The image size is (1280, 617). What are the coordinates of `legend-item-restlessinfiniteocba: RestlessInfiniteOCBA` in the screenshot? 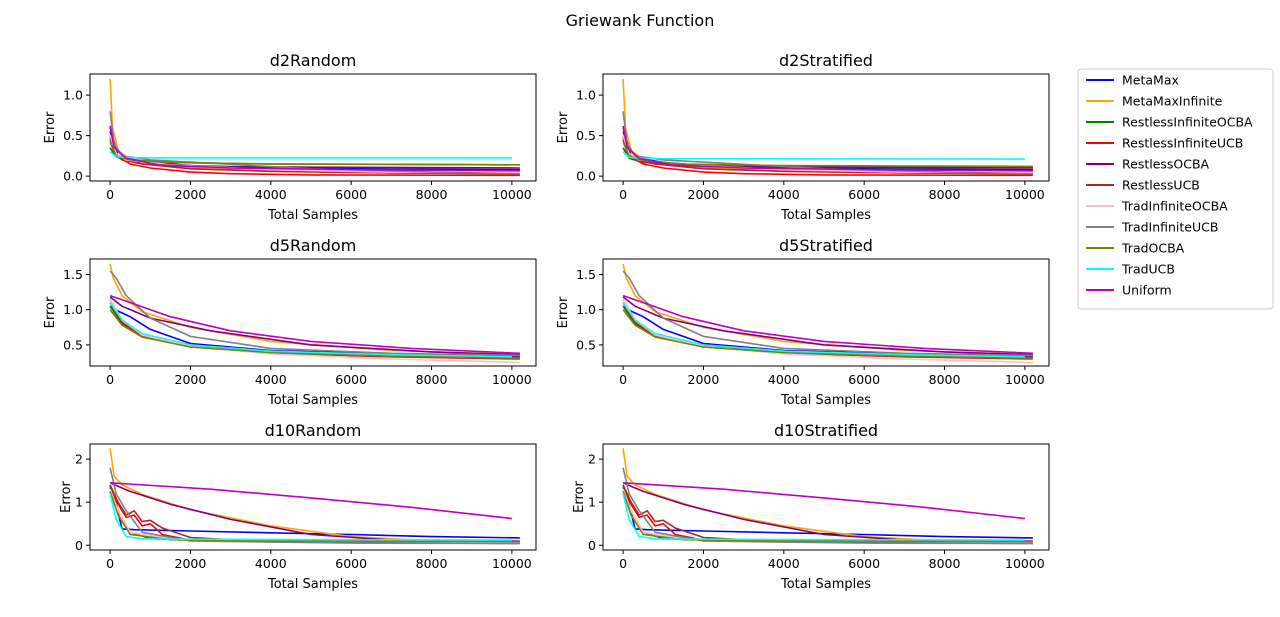 It's located at (1169, 122).